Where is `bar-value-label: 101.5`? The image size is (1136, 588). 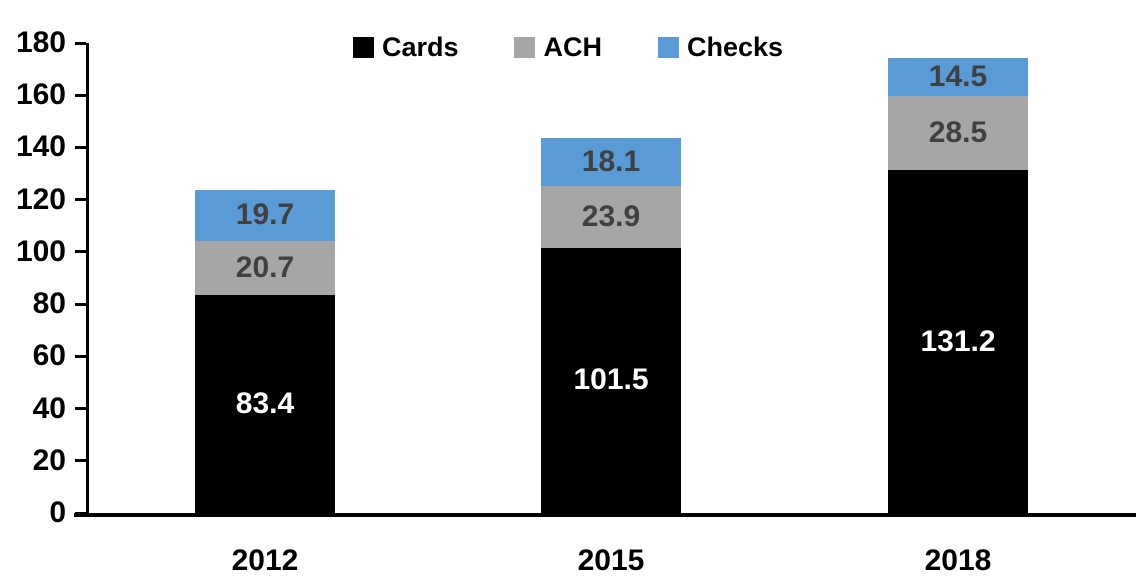 bar-value-label: 101.5 is located at coordinates (611, 380).